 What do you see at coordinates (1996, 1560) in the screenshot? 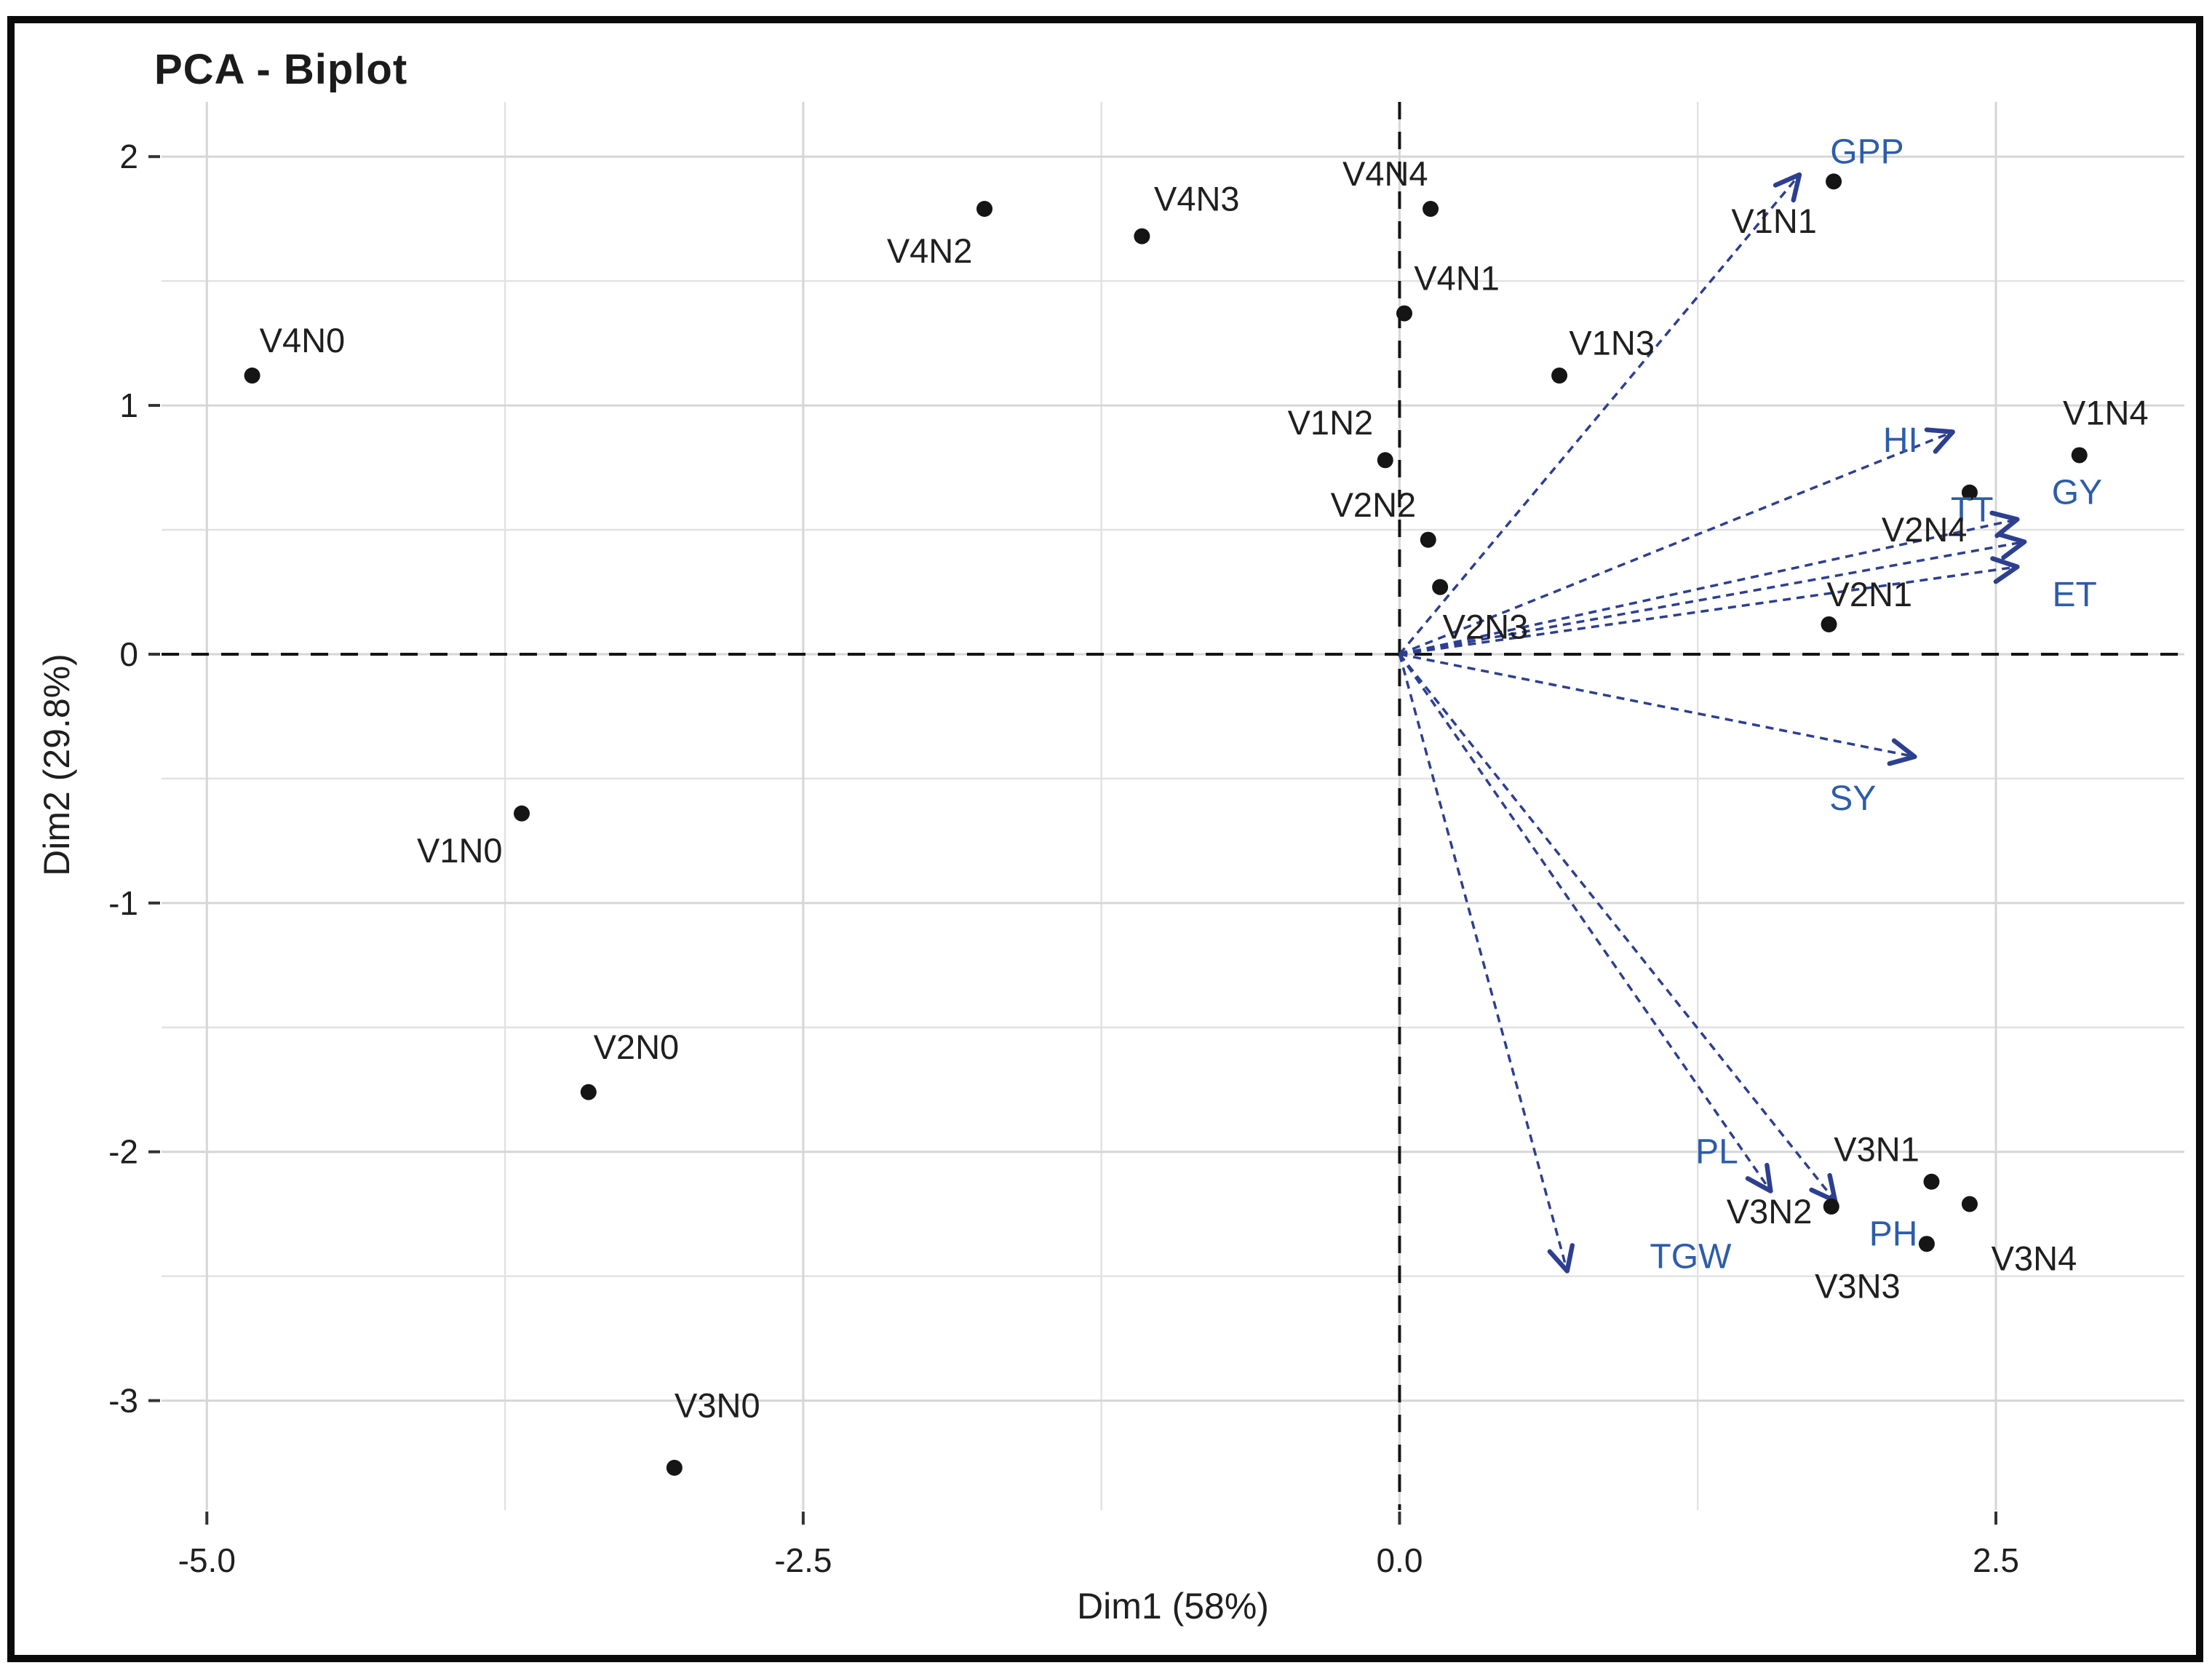
I see `x-tick-label: 2.5` at bounding box center [1996, 1560].